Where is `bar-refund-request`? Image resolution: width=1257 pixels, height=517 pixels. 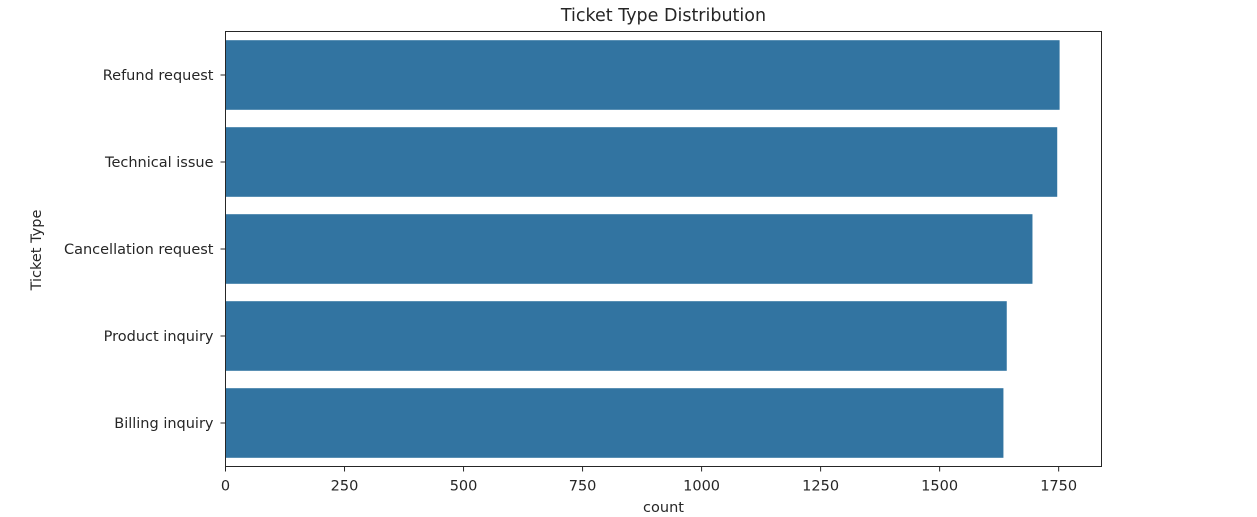
bar-refund-request is located at coordinates (642, 75).